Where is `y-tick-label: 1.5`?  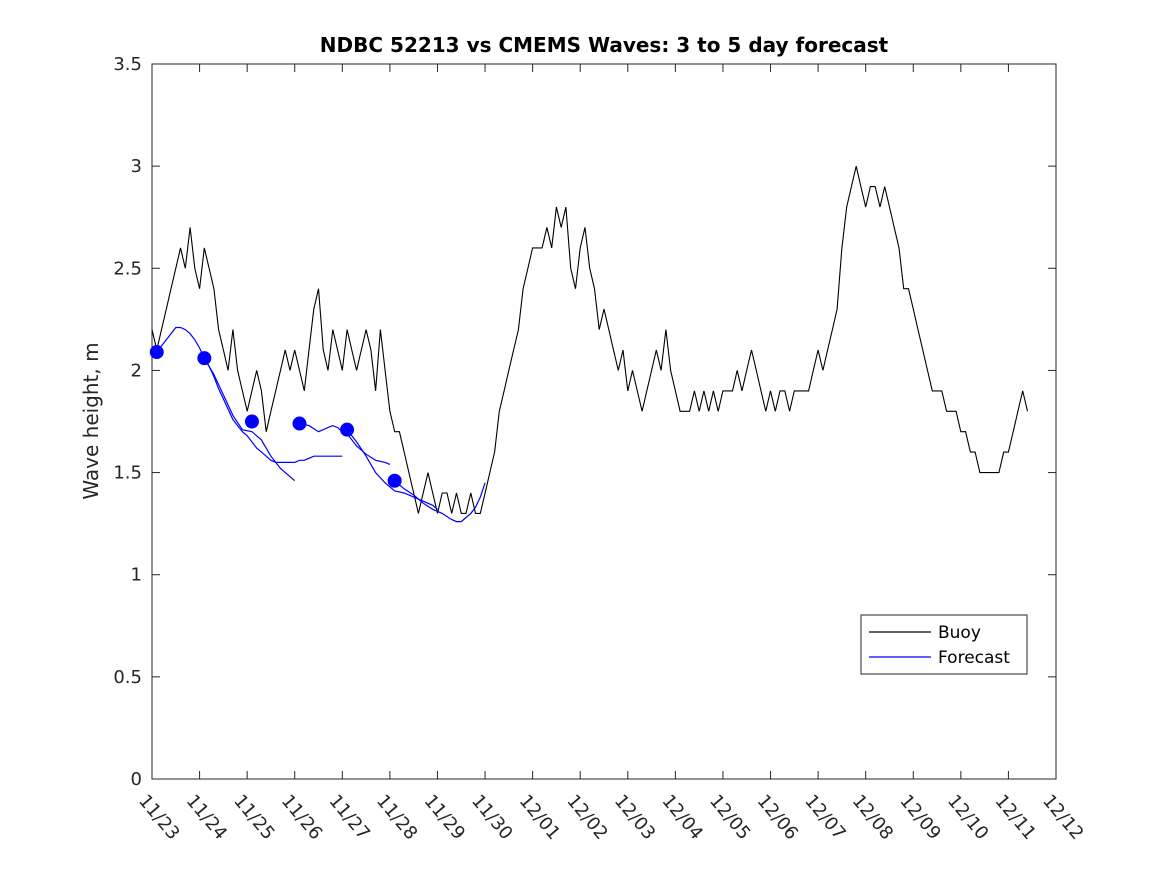 y-tick-label: 1.5 is located at coordinates (127, 473).